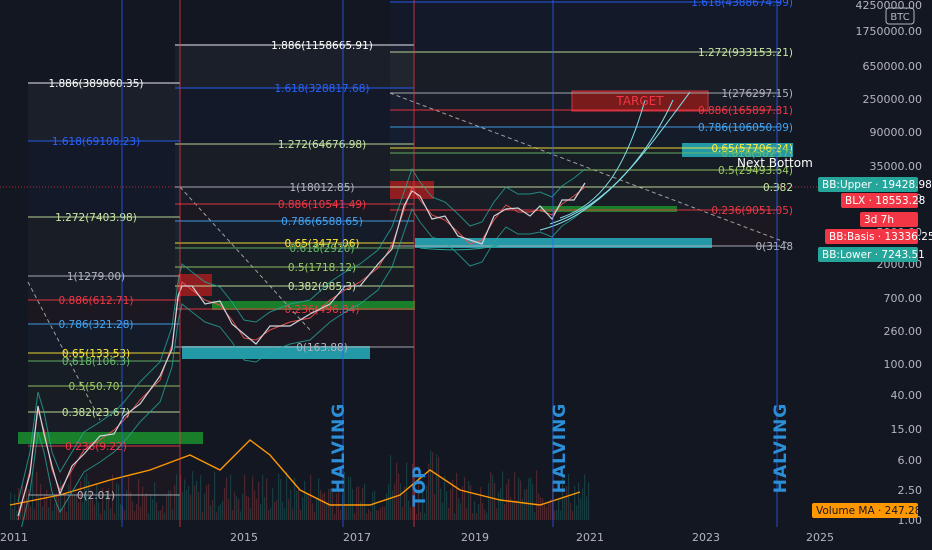  Describe the element at coordinates (96, 496) in the screenshot. I see `fib-level-label: 0(2.01)` at that location.